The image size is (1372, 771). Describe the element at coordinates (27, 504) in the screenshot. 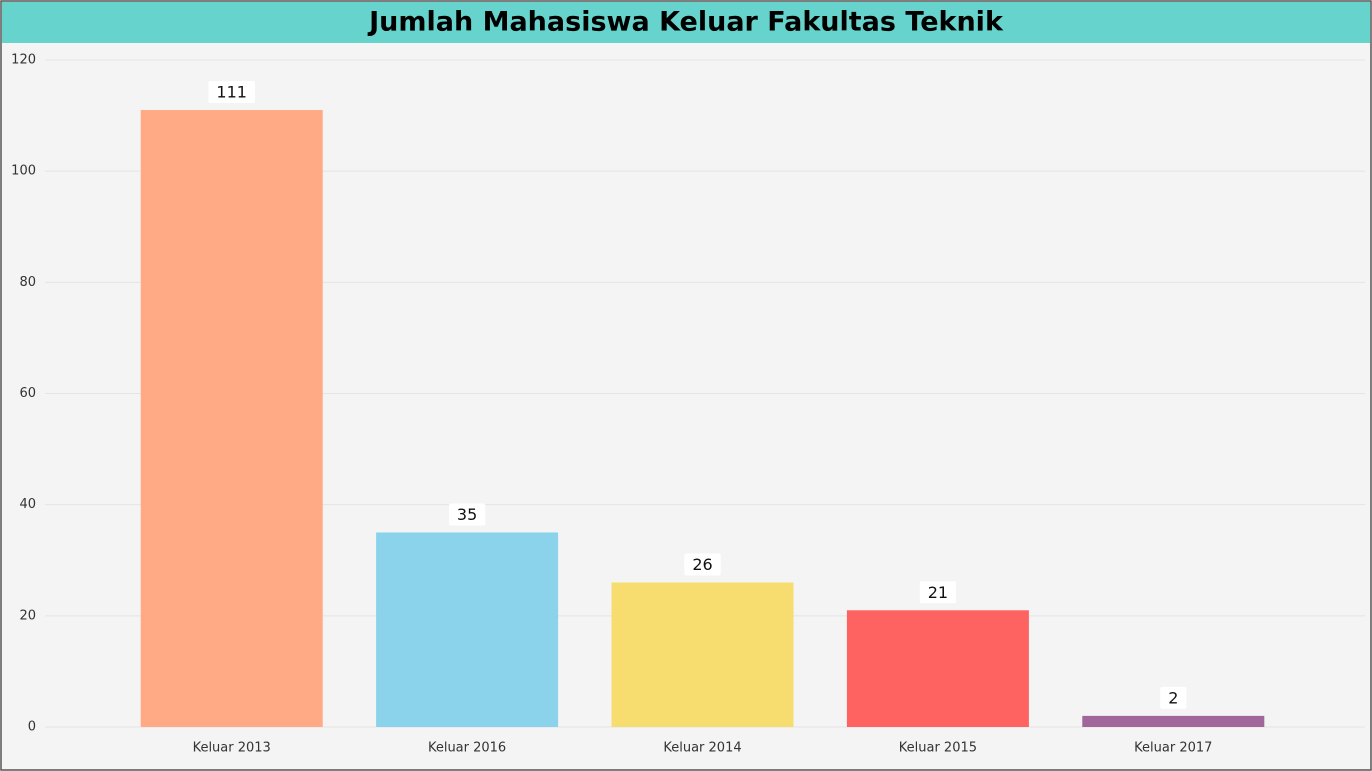

I see `y-tick-label: 40` at that location.